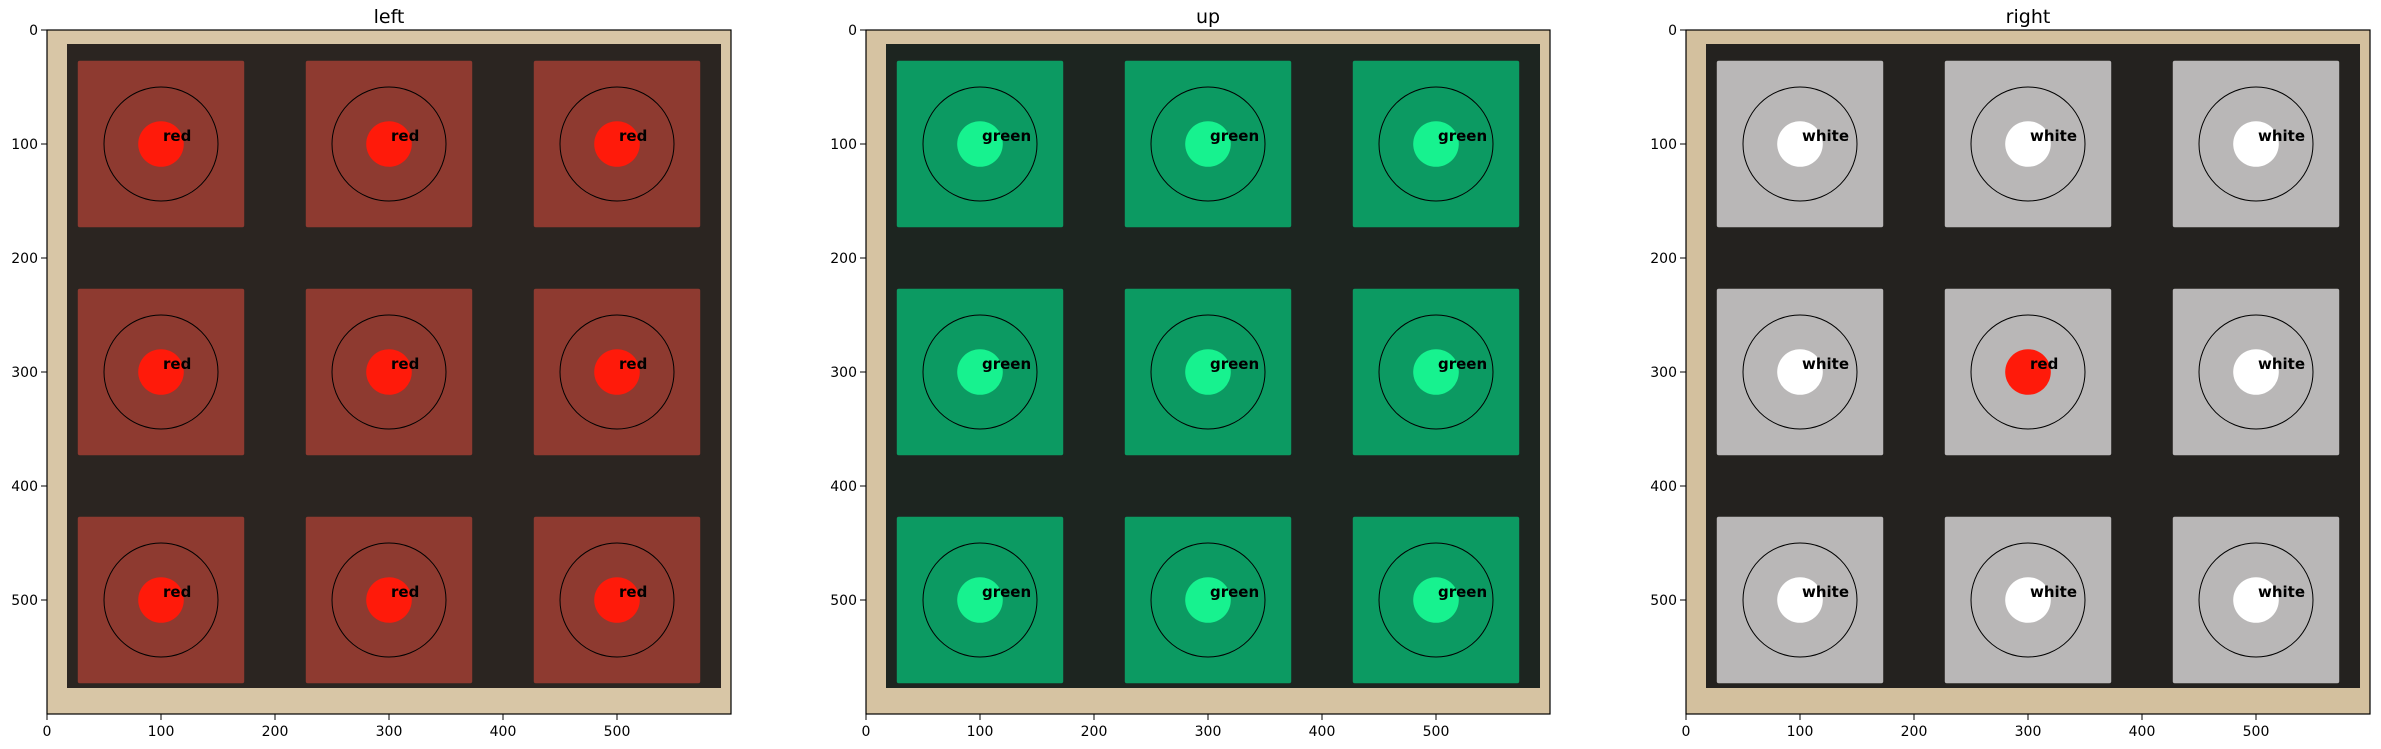  What do you see at coordinates (275, 732) in the screenshot?
I see `x-tick-label: 200` at bounding box center [275, 732].